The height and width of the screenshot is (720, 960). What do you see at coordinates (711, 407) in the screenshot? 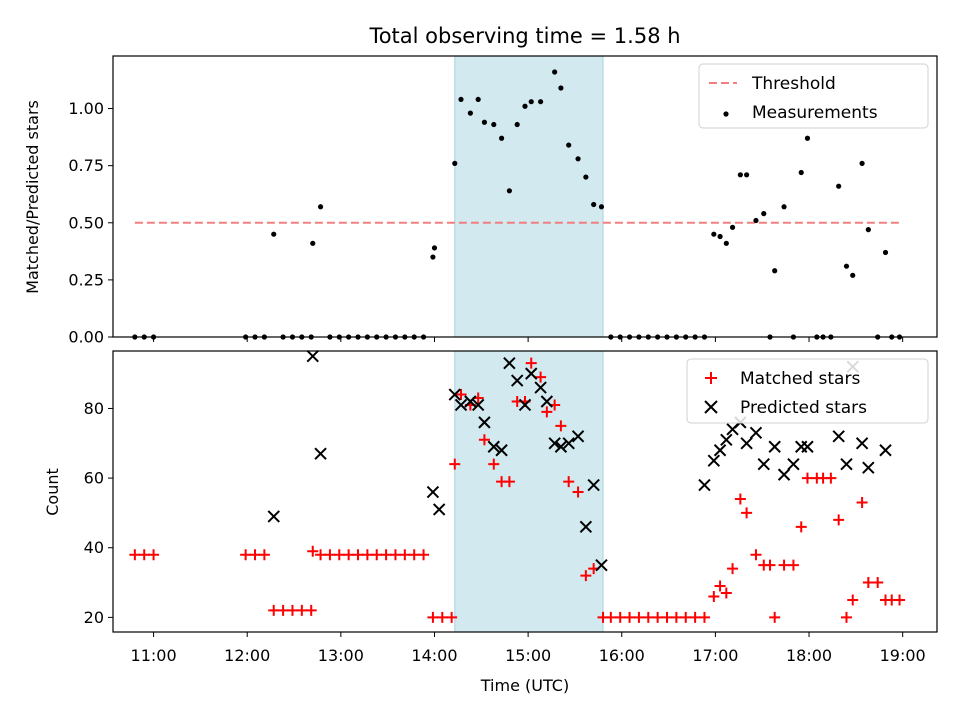
I see `legend-predicted-swatch` at bounding box center [711, 407].